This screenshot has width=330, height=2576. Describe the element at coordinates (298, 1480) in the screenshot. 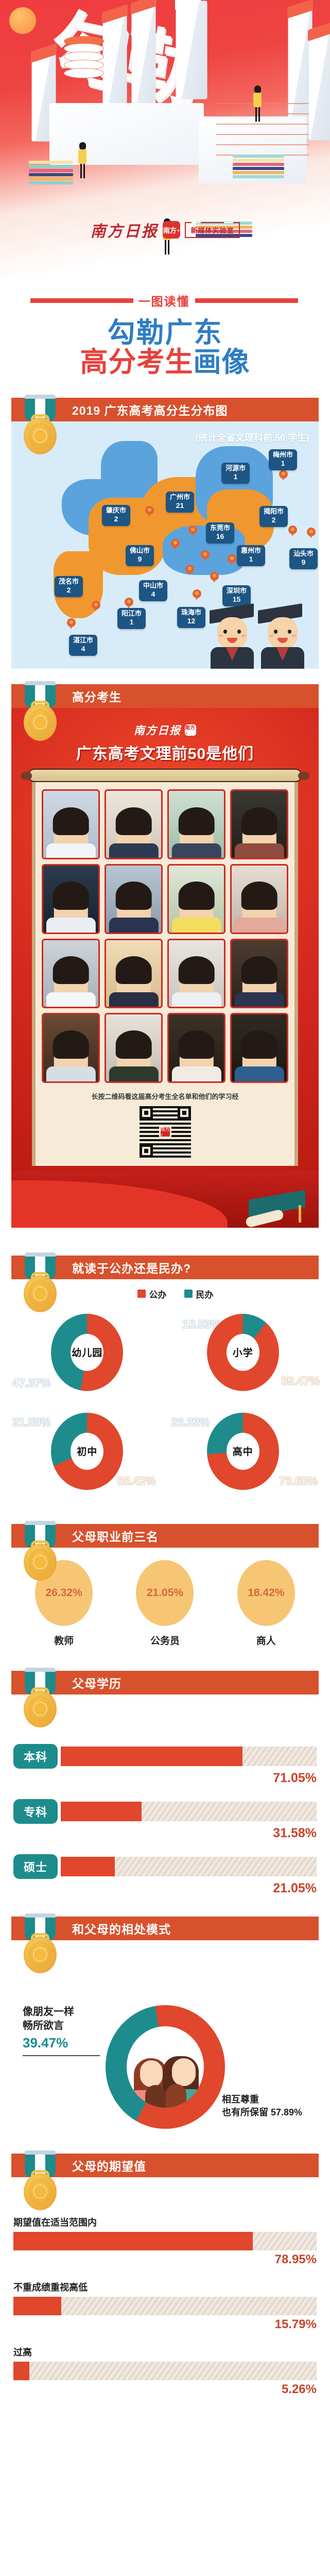

I see `donut-public-pct: 73.68%` at that location.